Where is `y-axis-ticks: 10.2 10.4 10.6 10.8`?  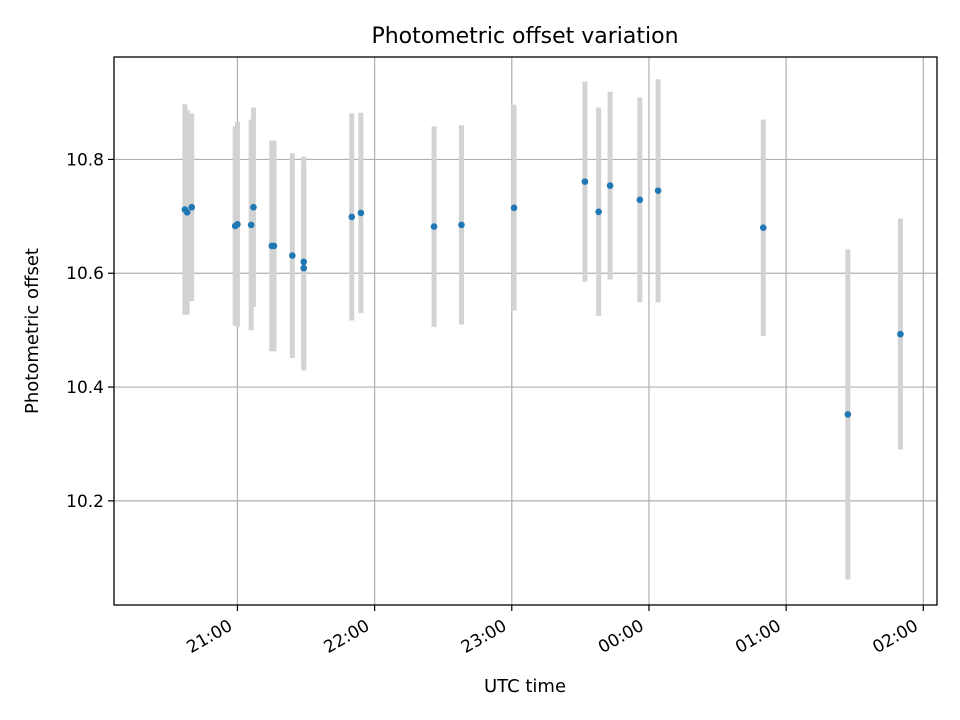
y-axis-ticks: 10.2 10.4 10.6 10.8 is located at coordinates (90, 331).